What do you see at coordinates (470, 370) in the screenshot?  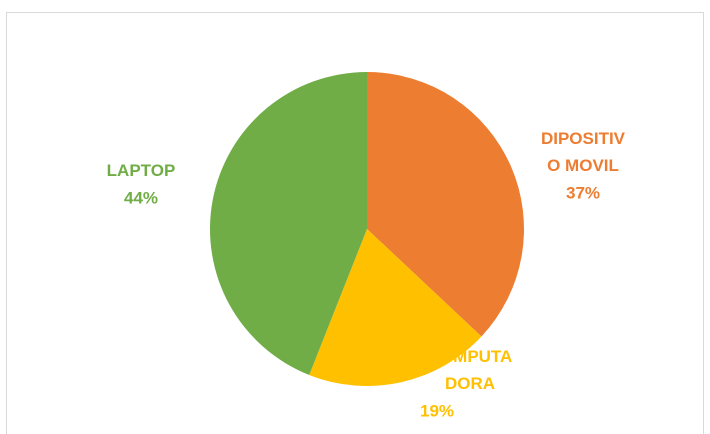 I see `slice-label: COMPUTA DORA` at bounding box center [470, 370].